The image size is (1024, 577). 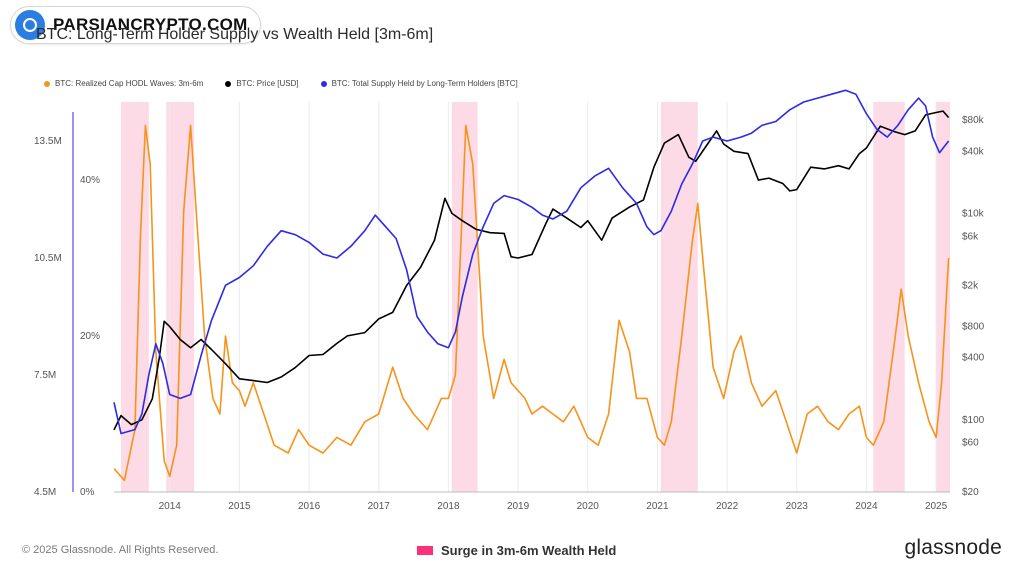 I want to click on surge-legend-label: Surge in 3m-6m Wealth Held, so click(x=529, y=550).